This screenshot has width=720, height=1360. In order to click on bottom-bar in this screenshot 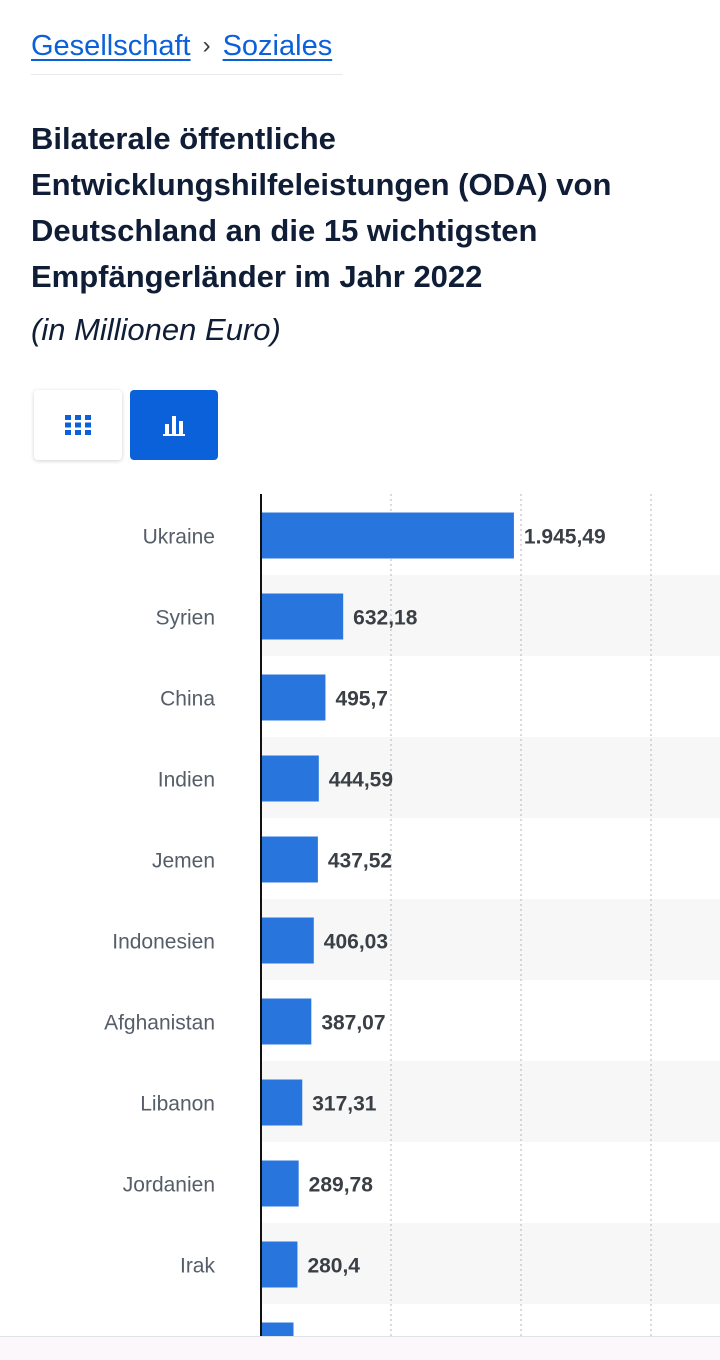, I will do `click(360, 1348)`.